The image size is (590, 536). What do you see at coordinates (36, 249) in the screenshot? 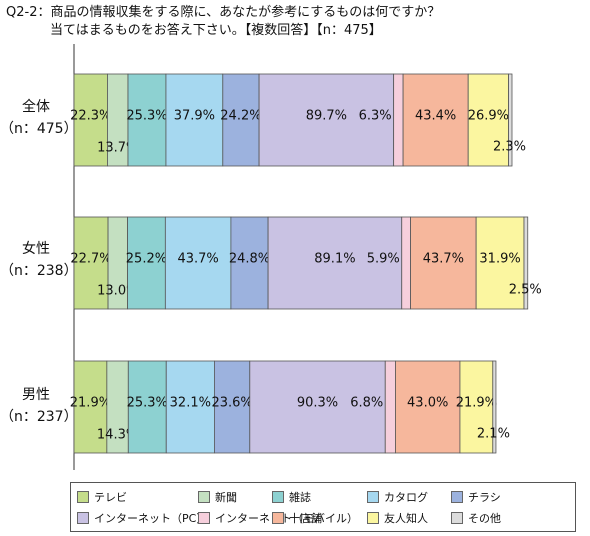
I see `category-name: 女性` at bounding box center [36, 249].